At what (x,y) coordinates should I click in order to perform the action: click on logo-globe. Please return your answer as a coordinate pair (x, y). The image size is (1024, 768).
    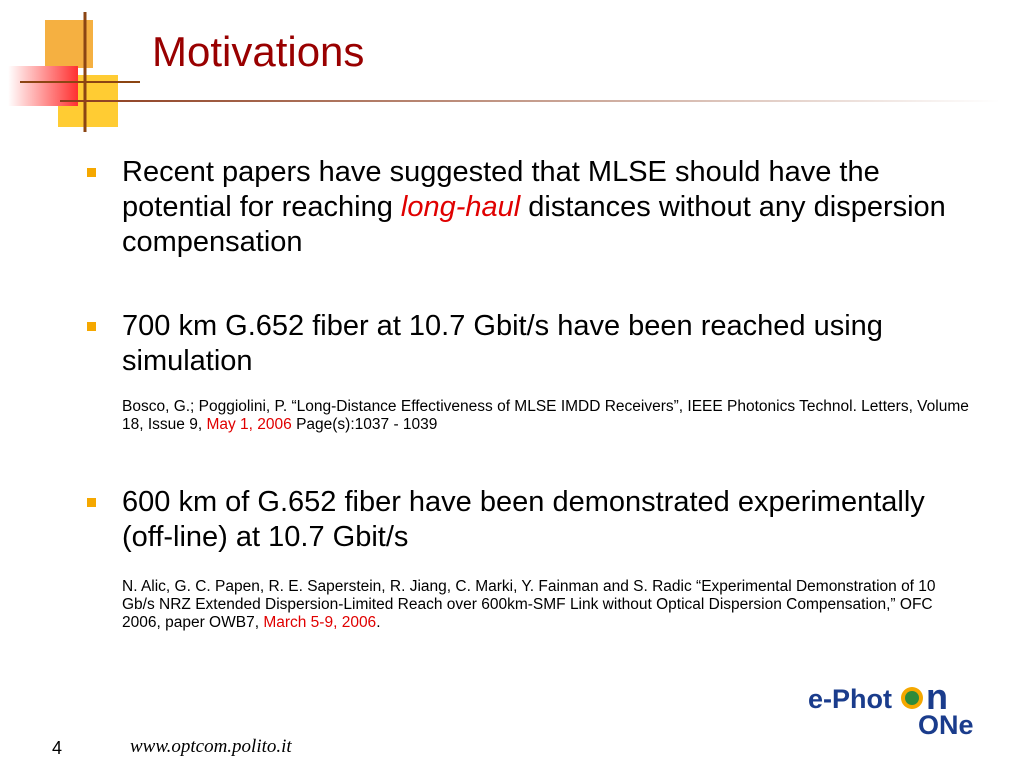
    Looking at the image, I should click on (912, 698).